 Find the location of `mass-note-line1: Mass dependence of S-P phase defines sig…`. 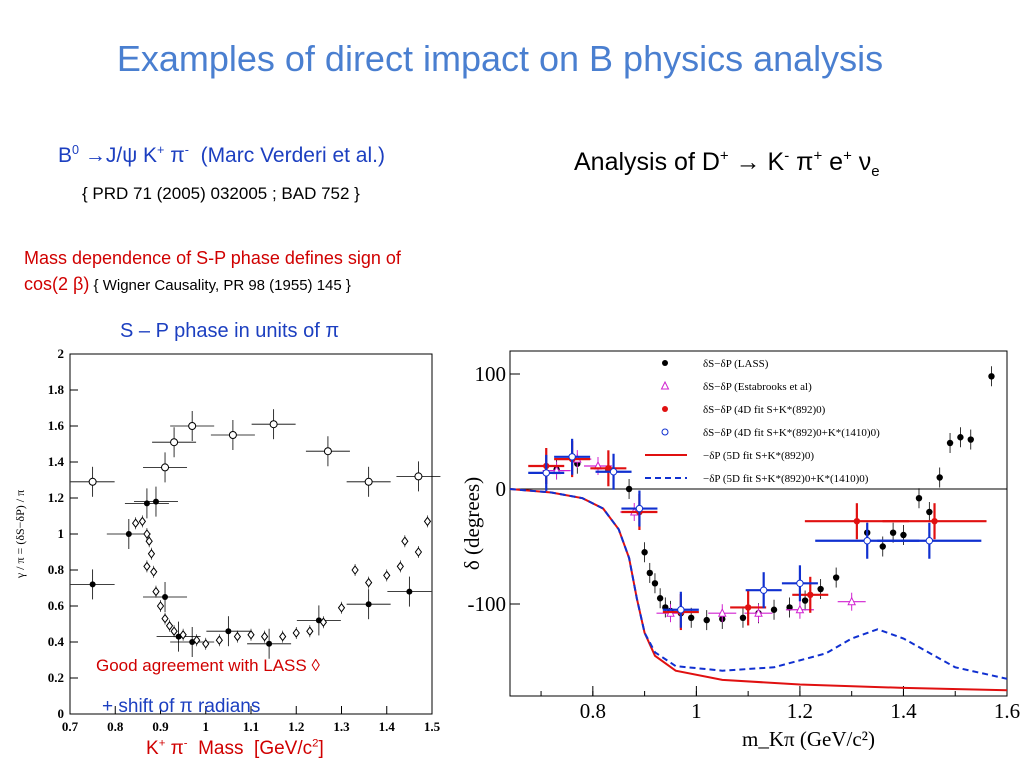

mass-note-line1: Mass dependence of S-P phase defines sig… is located at coordinates (212, 258).